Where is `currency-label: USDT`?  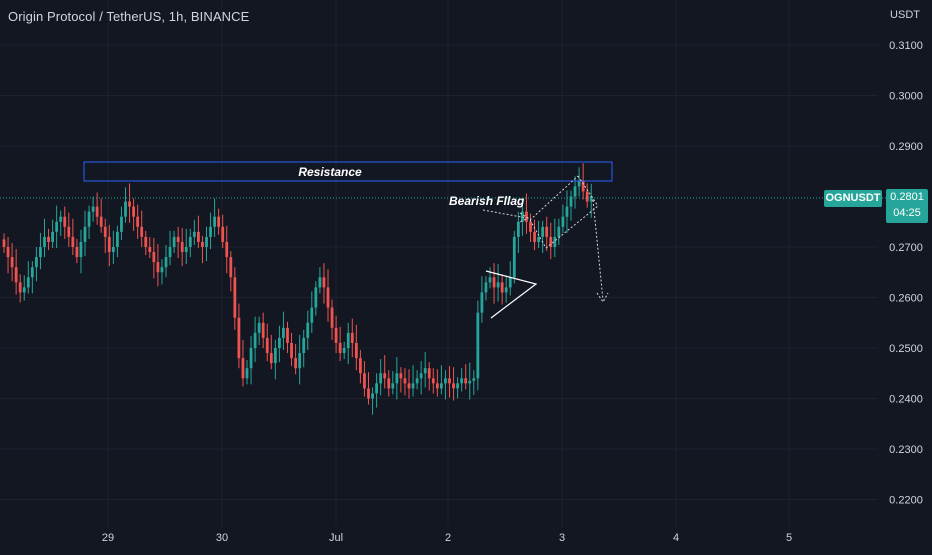
currency-label: USDT is located at coordinates (905, 15).